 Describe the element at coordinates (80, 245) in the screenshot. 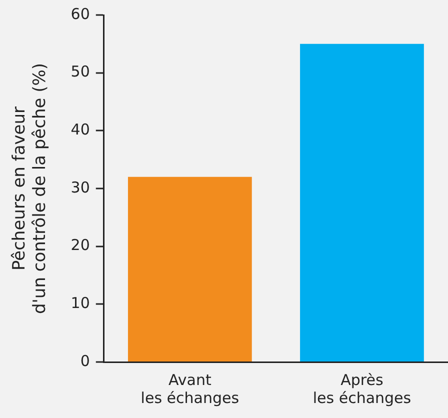

I see `y-tick-label: 20` at that location.